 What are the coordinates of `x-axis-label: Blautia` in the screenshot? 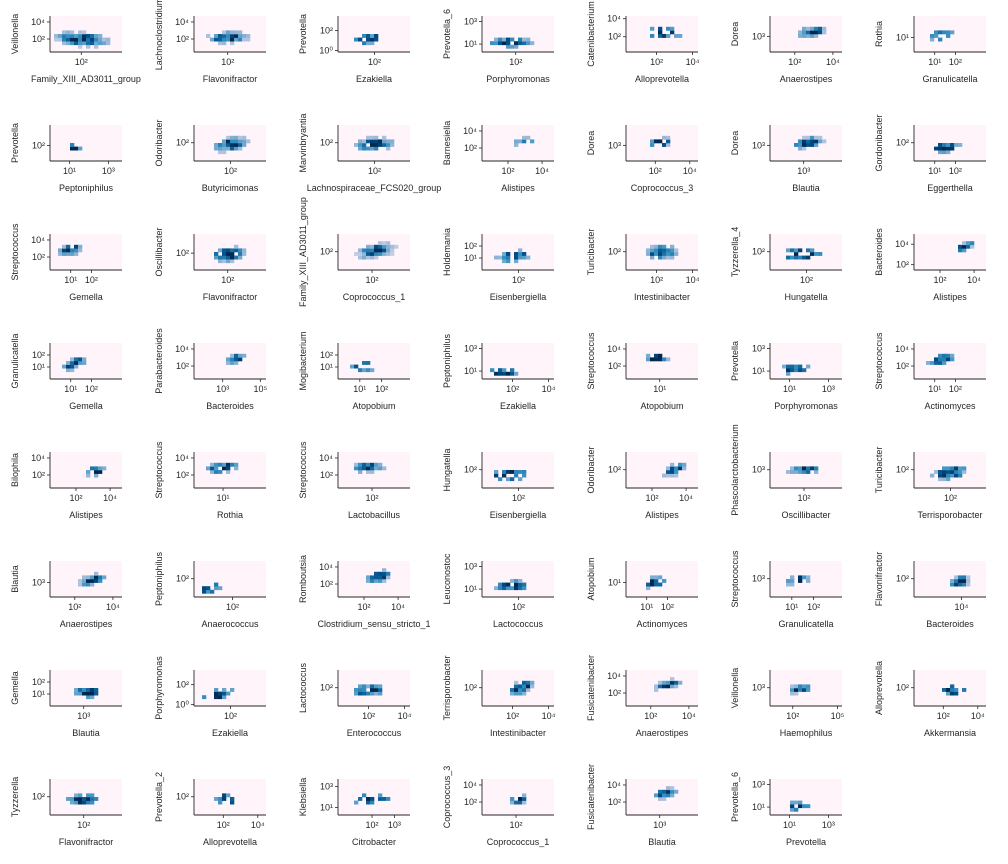 It's located at (662, 842).